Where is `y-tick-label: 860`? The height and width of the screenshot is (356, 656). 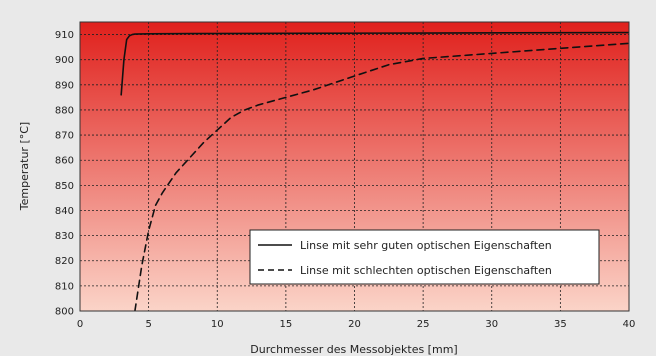 y-tick-label: 860 is located at coordinates (64, 161).